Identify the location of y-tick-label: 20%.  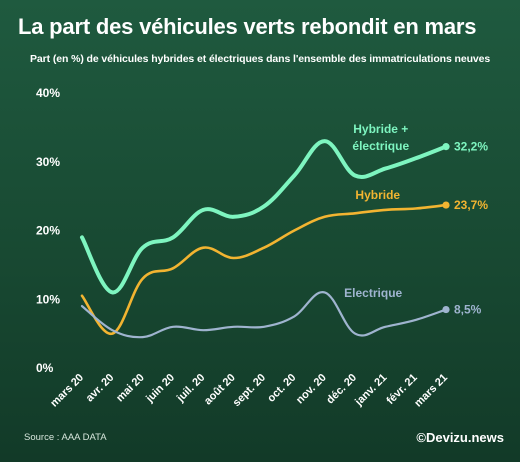
(48, 231).